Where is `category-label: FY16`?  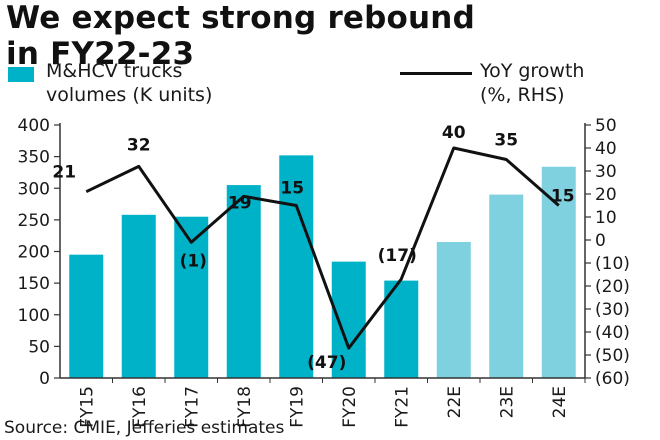
category-label: FY16 is located at coordinates (140, 407).